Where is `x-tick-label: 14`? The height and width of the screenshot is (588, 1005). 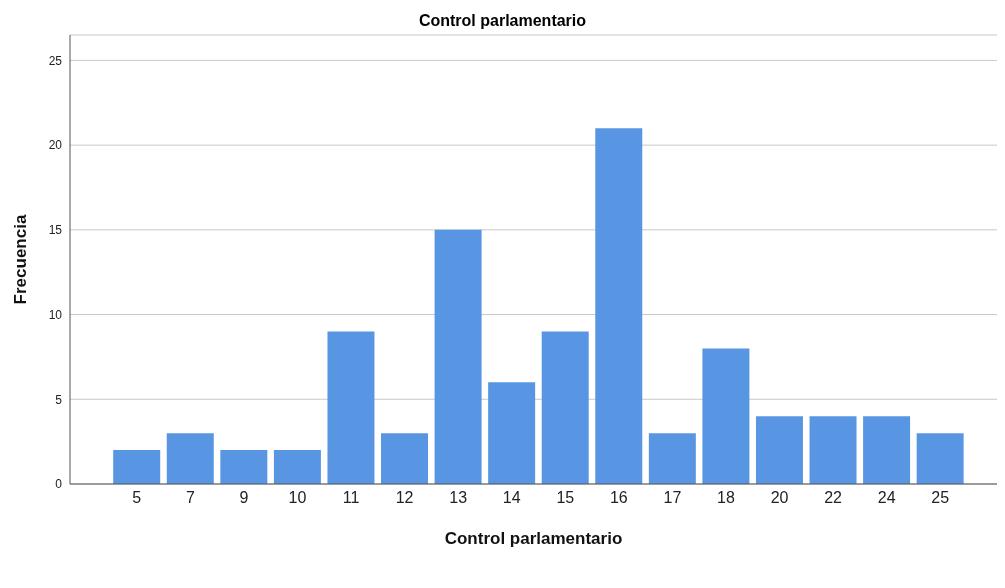
x-tick-label: 14 is located at coordinates (511, 498).